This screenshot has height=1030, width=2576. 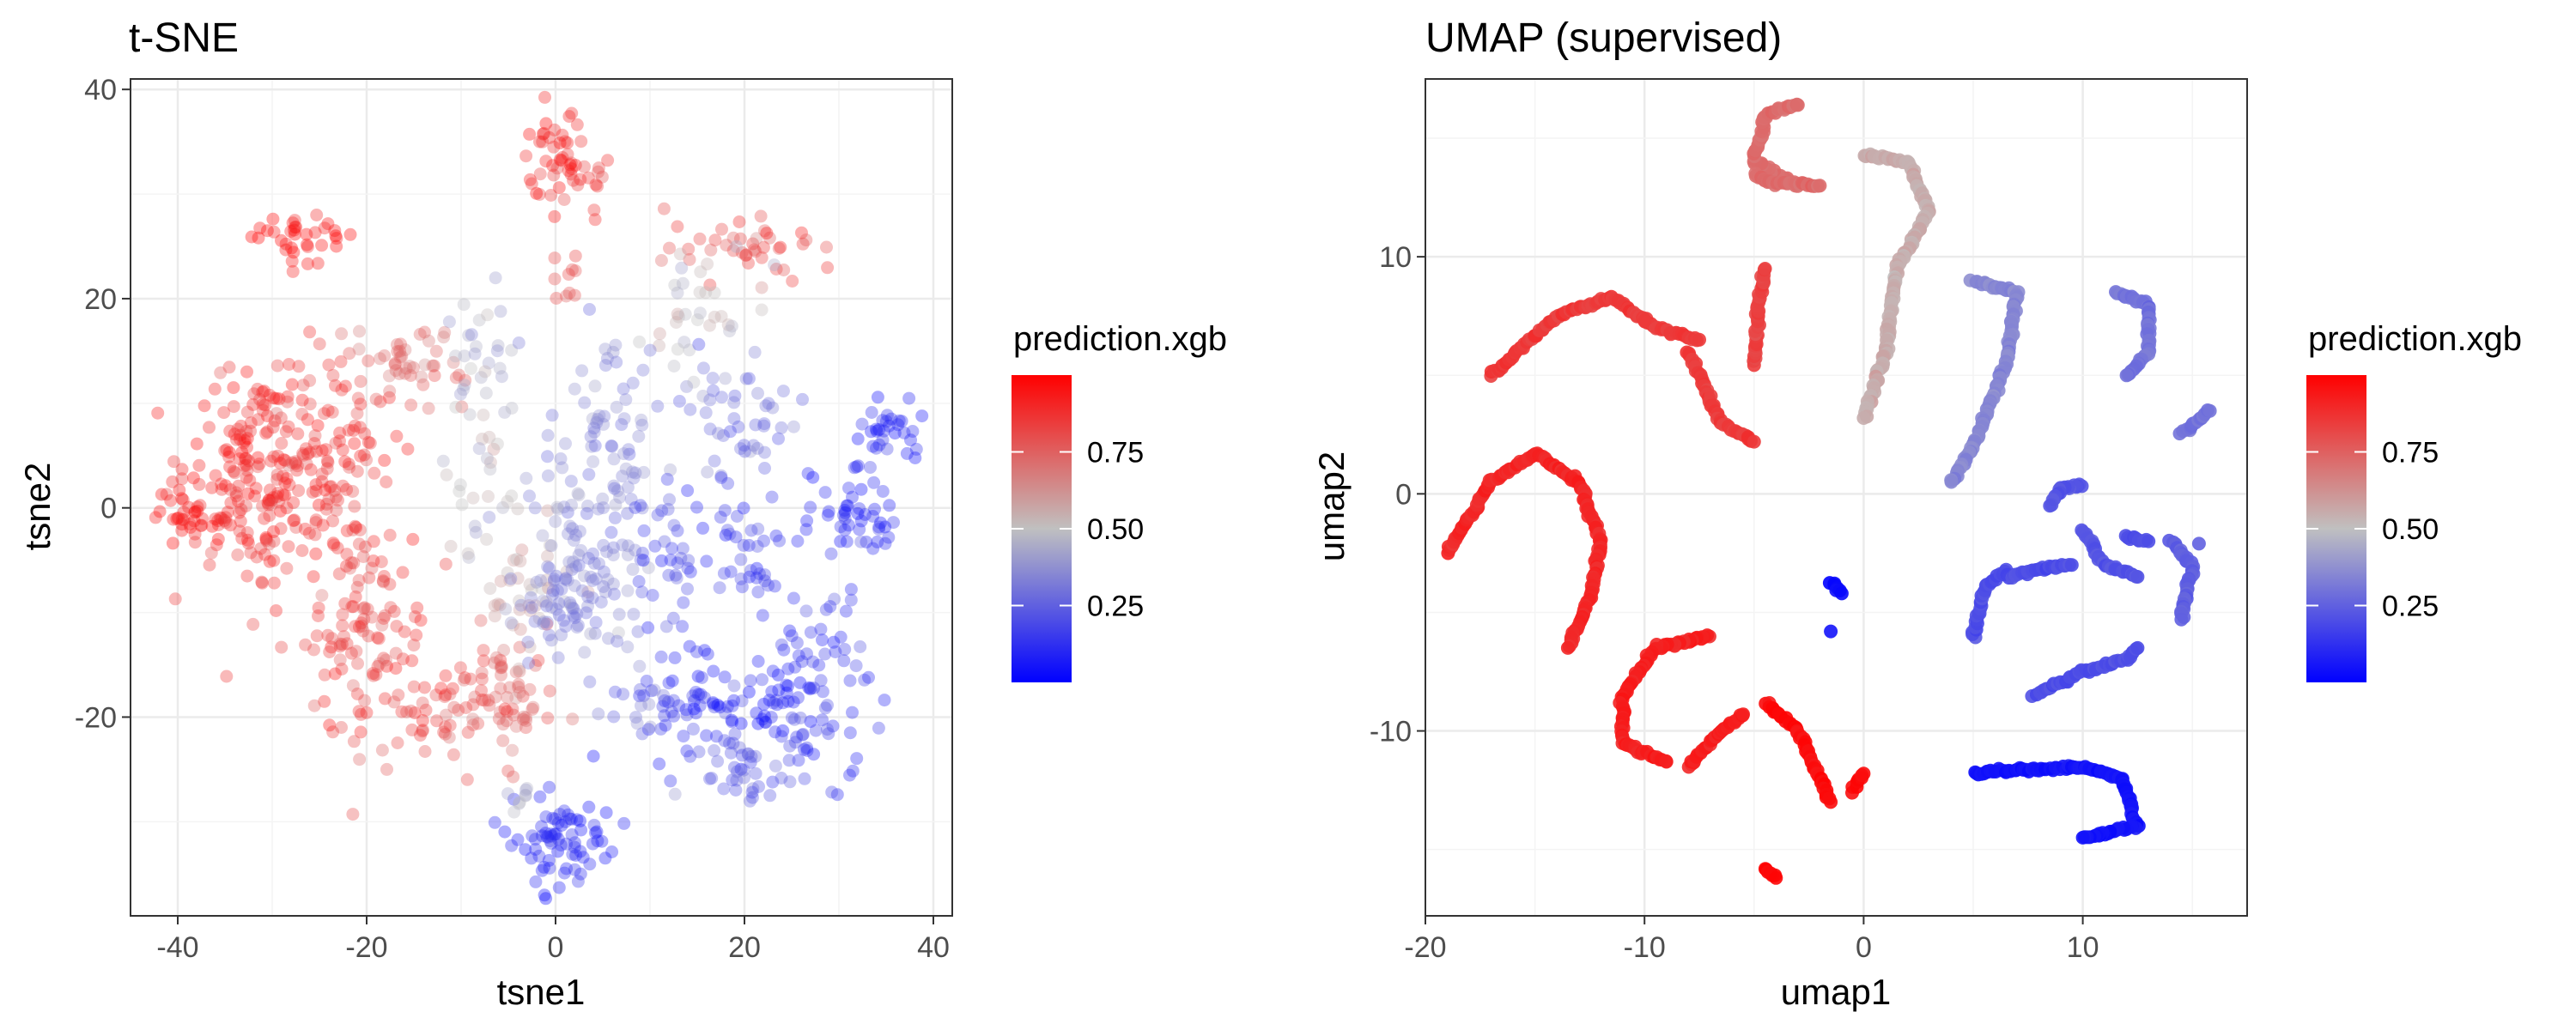 I want to click on legend-title: prediction.xgb, so click(x=1120, y=339).